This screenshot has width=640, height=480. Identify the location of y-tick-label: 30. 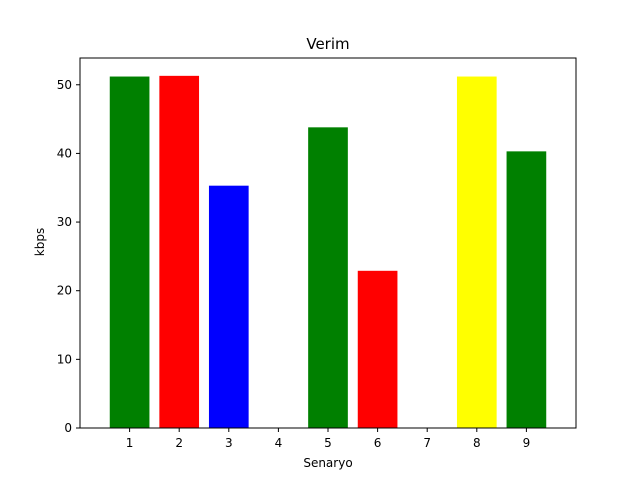
(64, 222).